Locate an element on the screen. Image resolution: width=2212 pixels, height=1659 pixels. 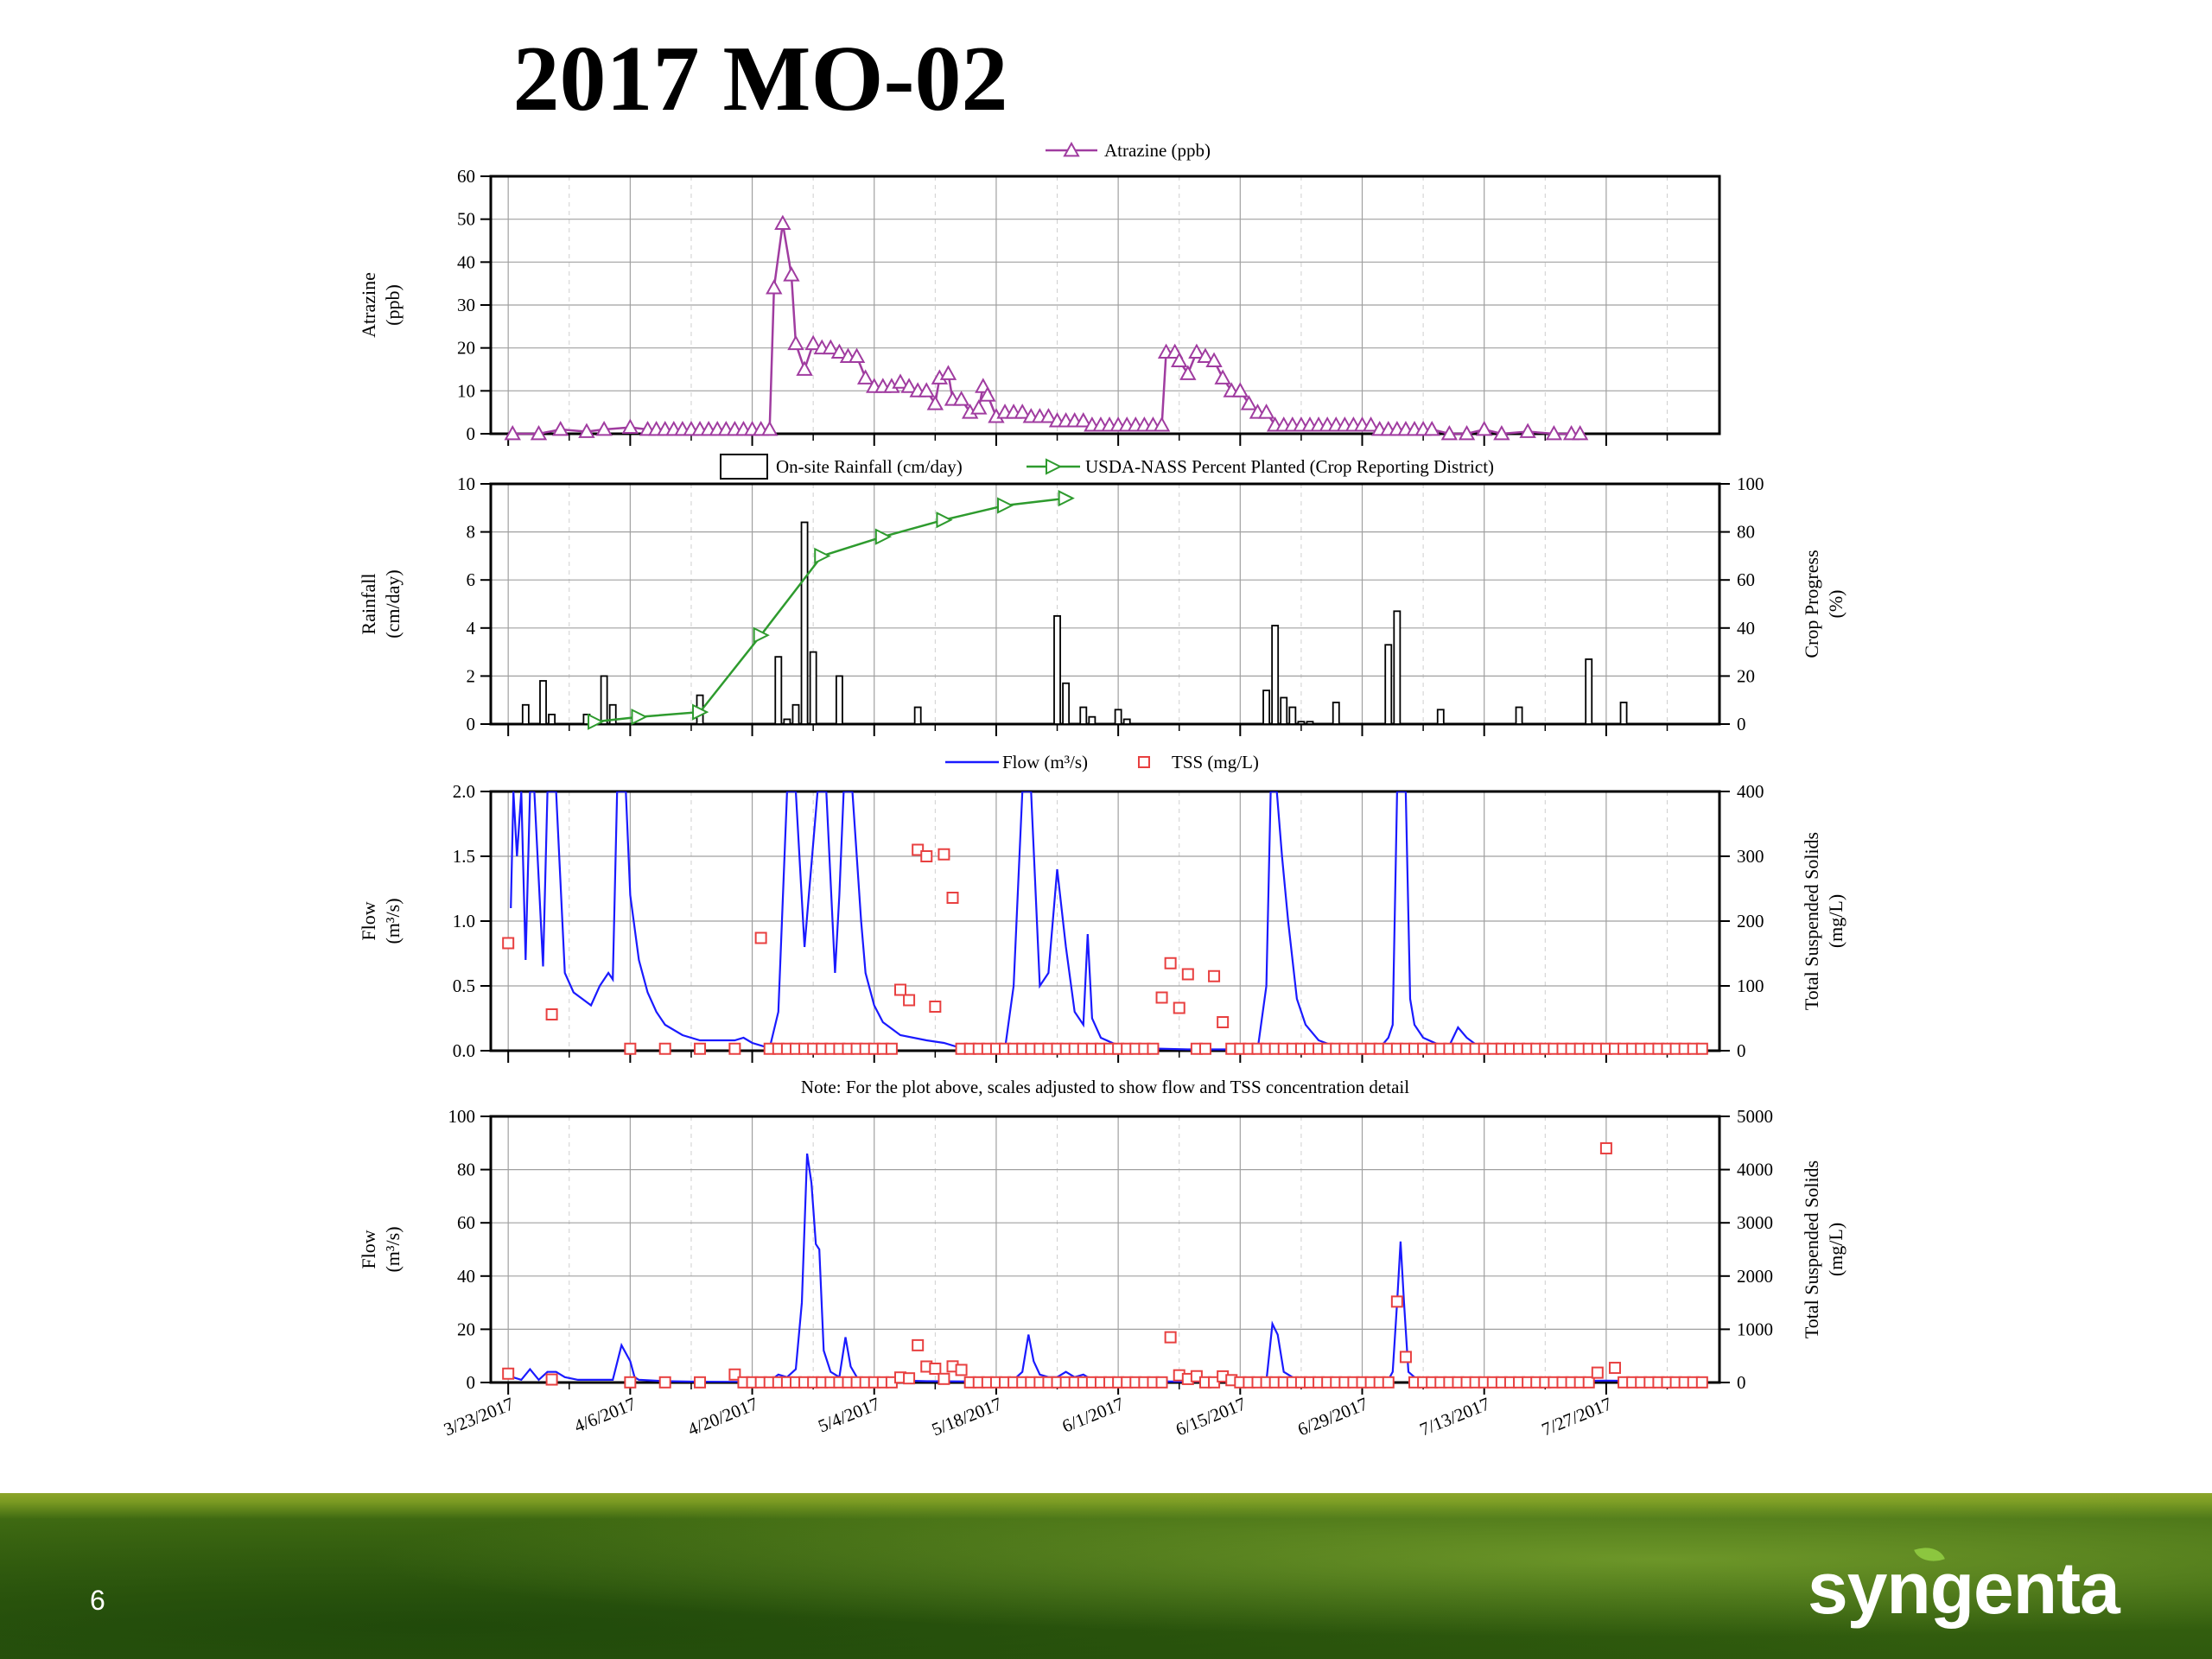
y-right-tick-label: 2000 is located at coordinates (1755, 1276).